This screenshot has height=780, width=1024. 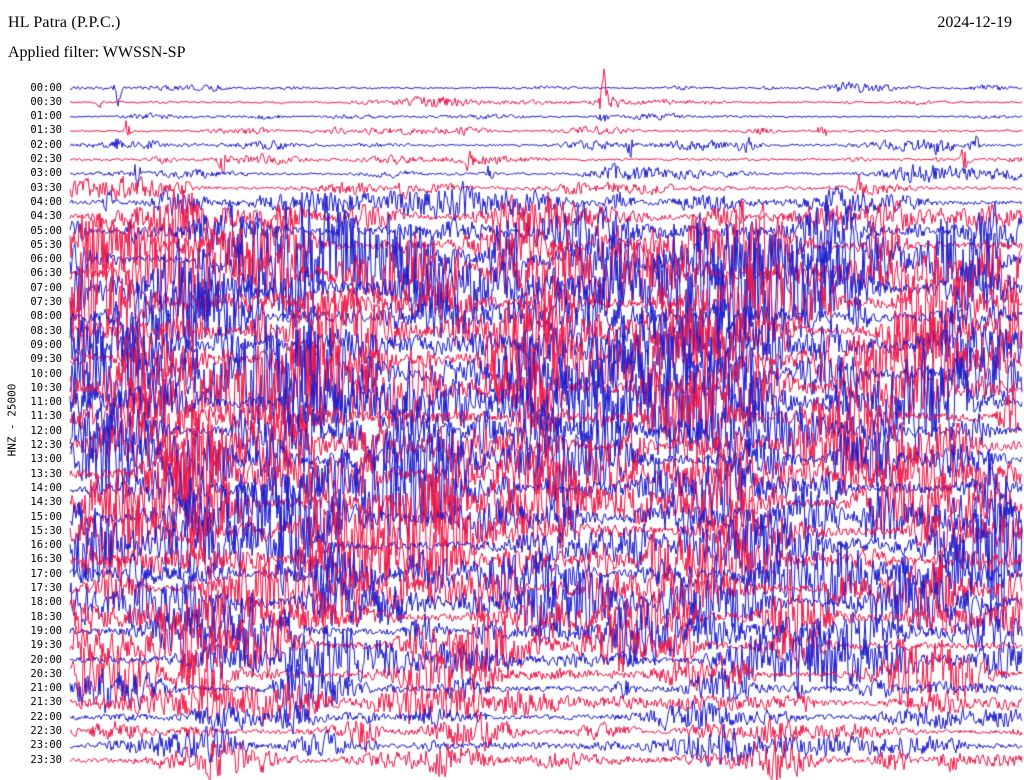 I want to click on time-label: 15:30, so click(x=46, y=530).